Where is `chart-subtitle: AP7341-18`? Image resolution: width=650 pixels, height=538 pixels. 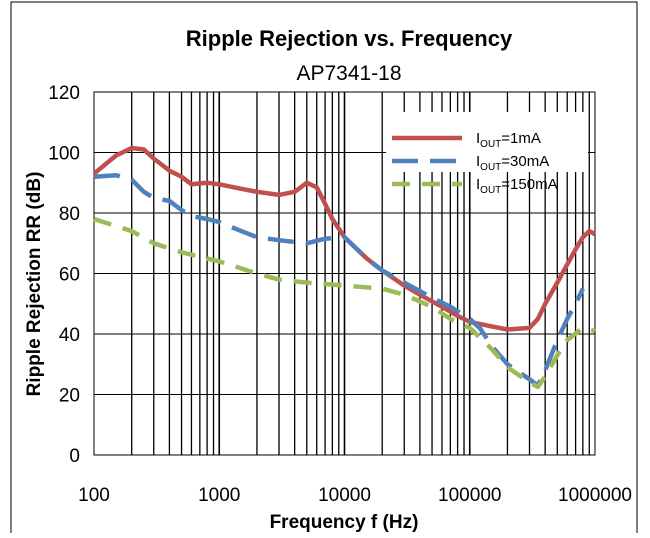 chart-subtitle: AP7341-18 is located at coordinates (348, 73).